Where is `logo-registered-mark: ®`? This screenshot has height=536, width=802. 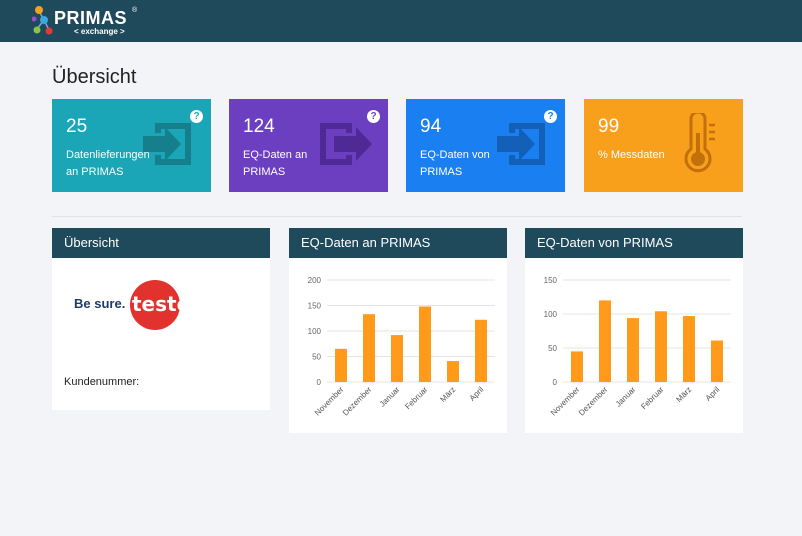
logo-registered-mark: ® is located at coordinates (135, 10).